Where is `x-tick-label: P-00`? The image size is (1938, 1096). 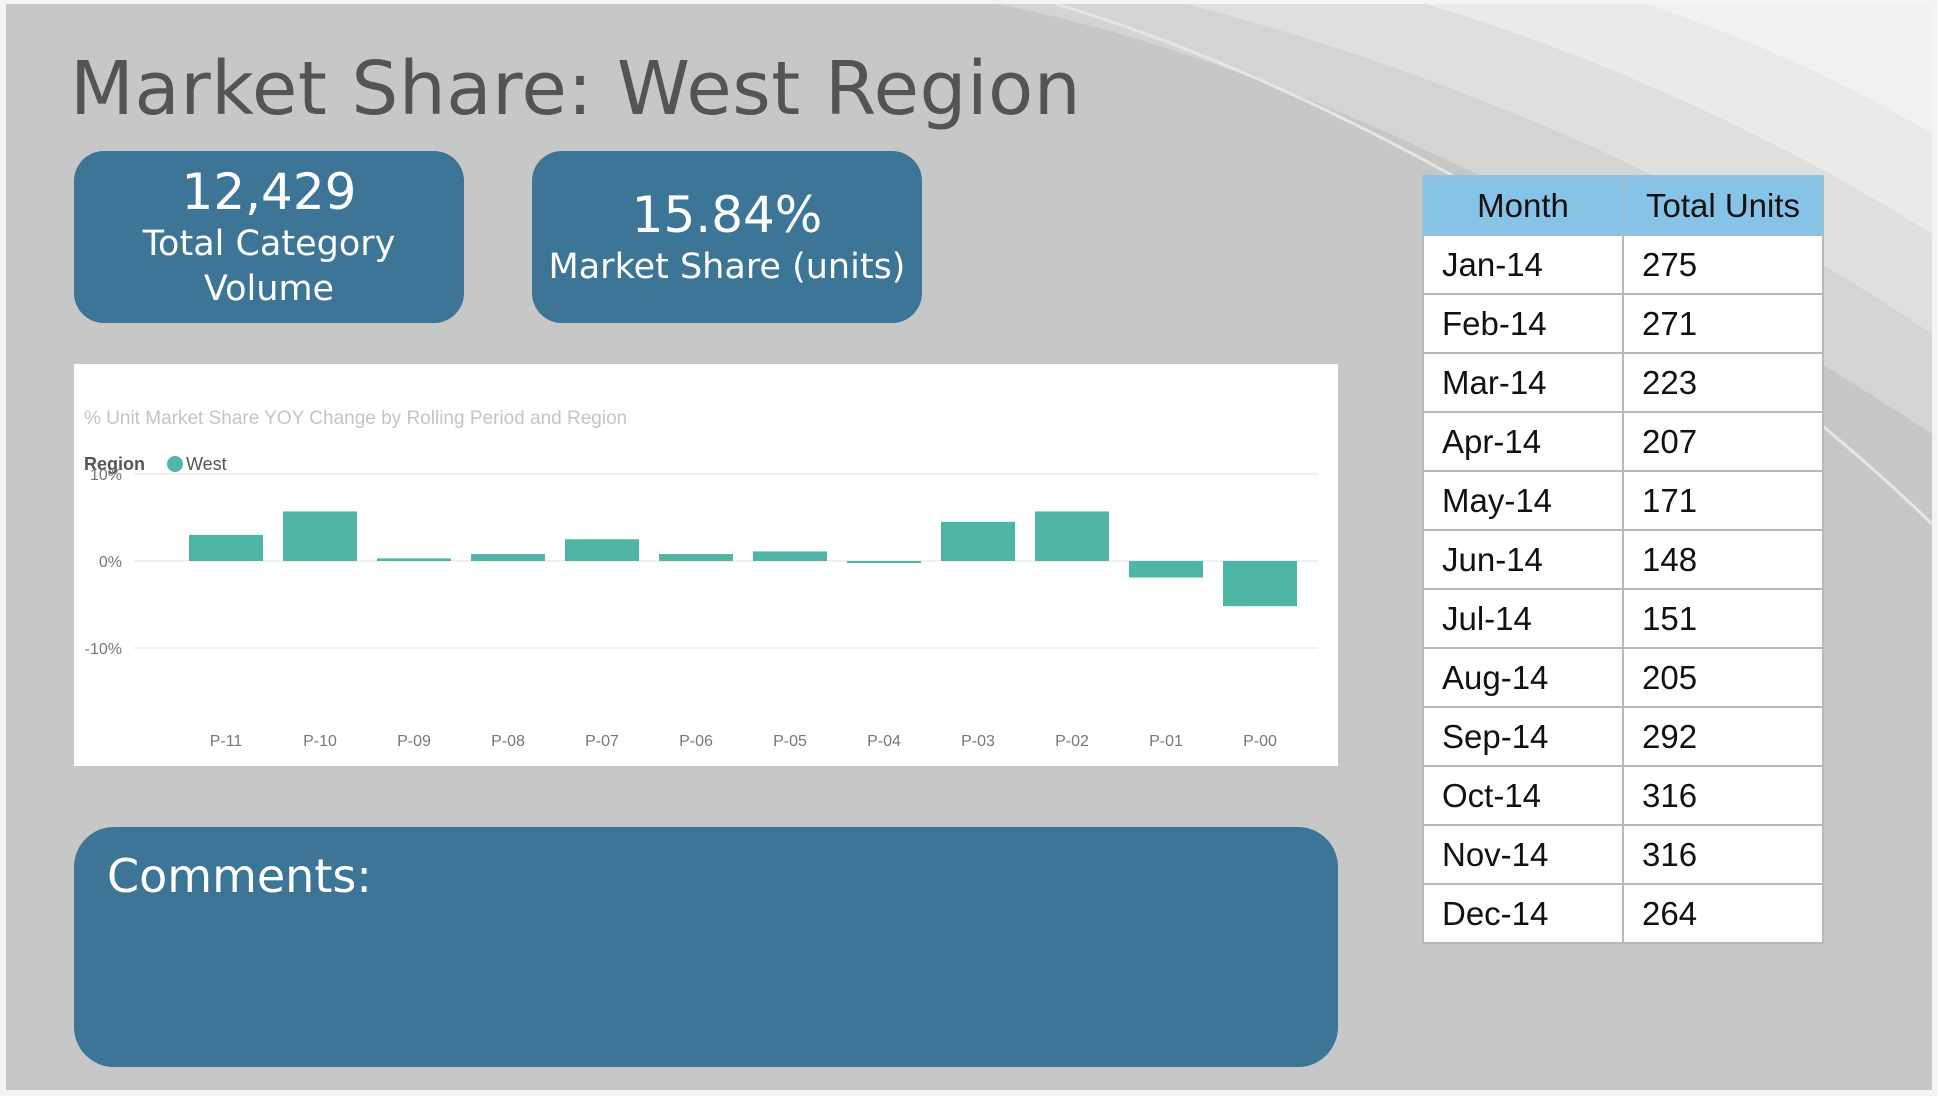
x-tick-label: P-00 is located at coordinates (1260, 741).